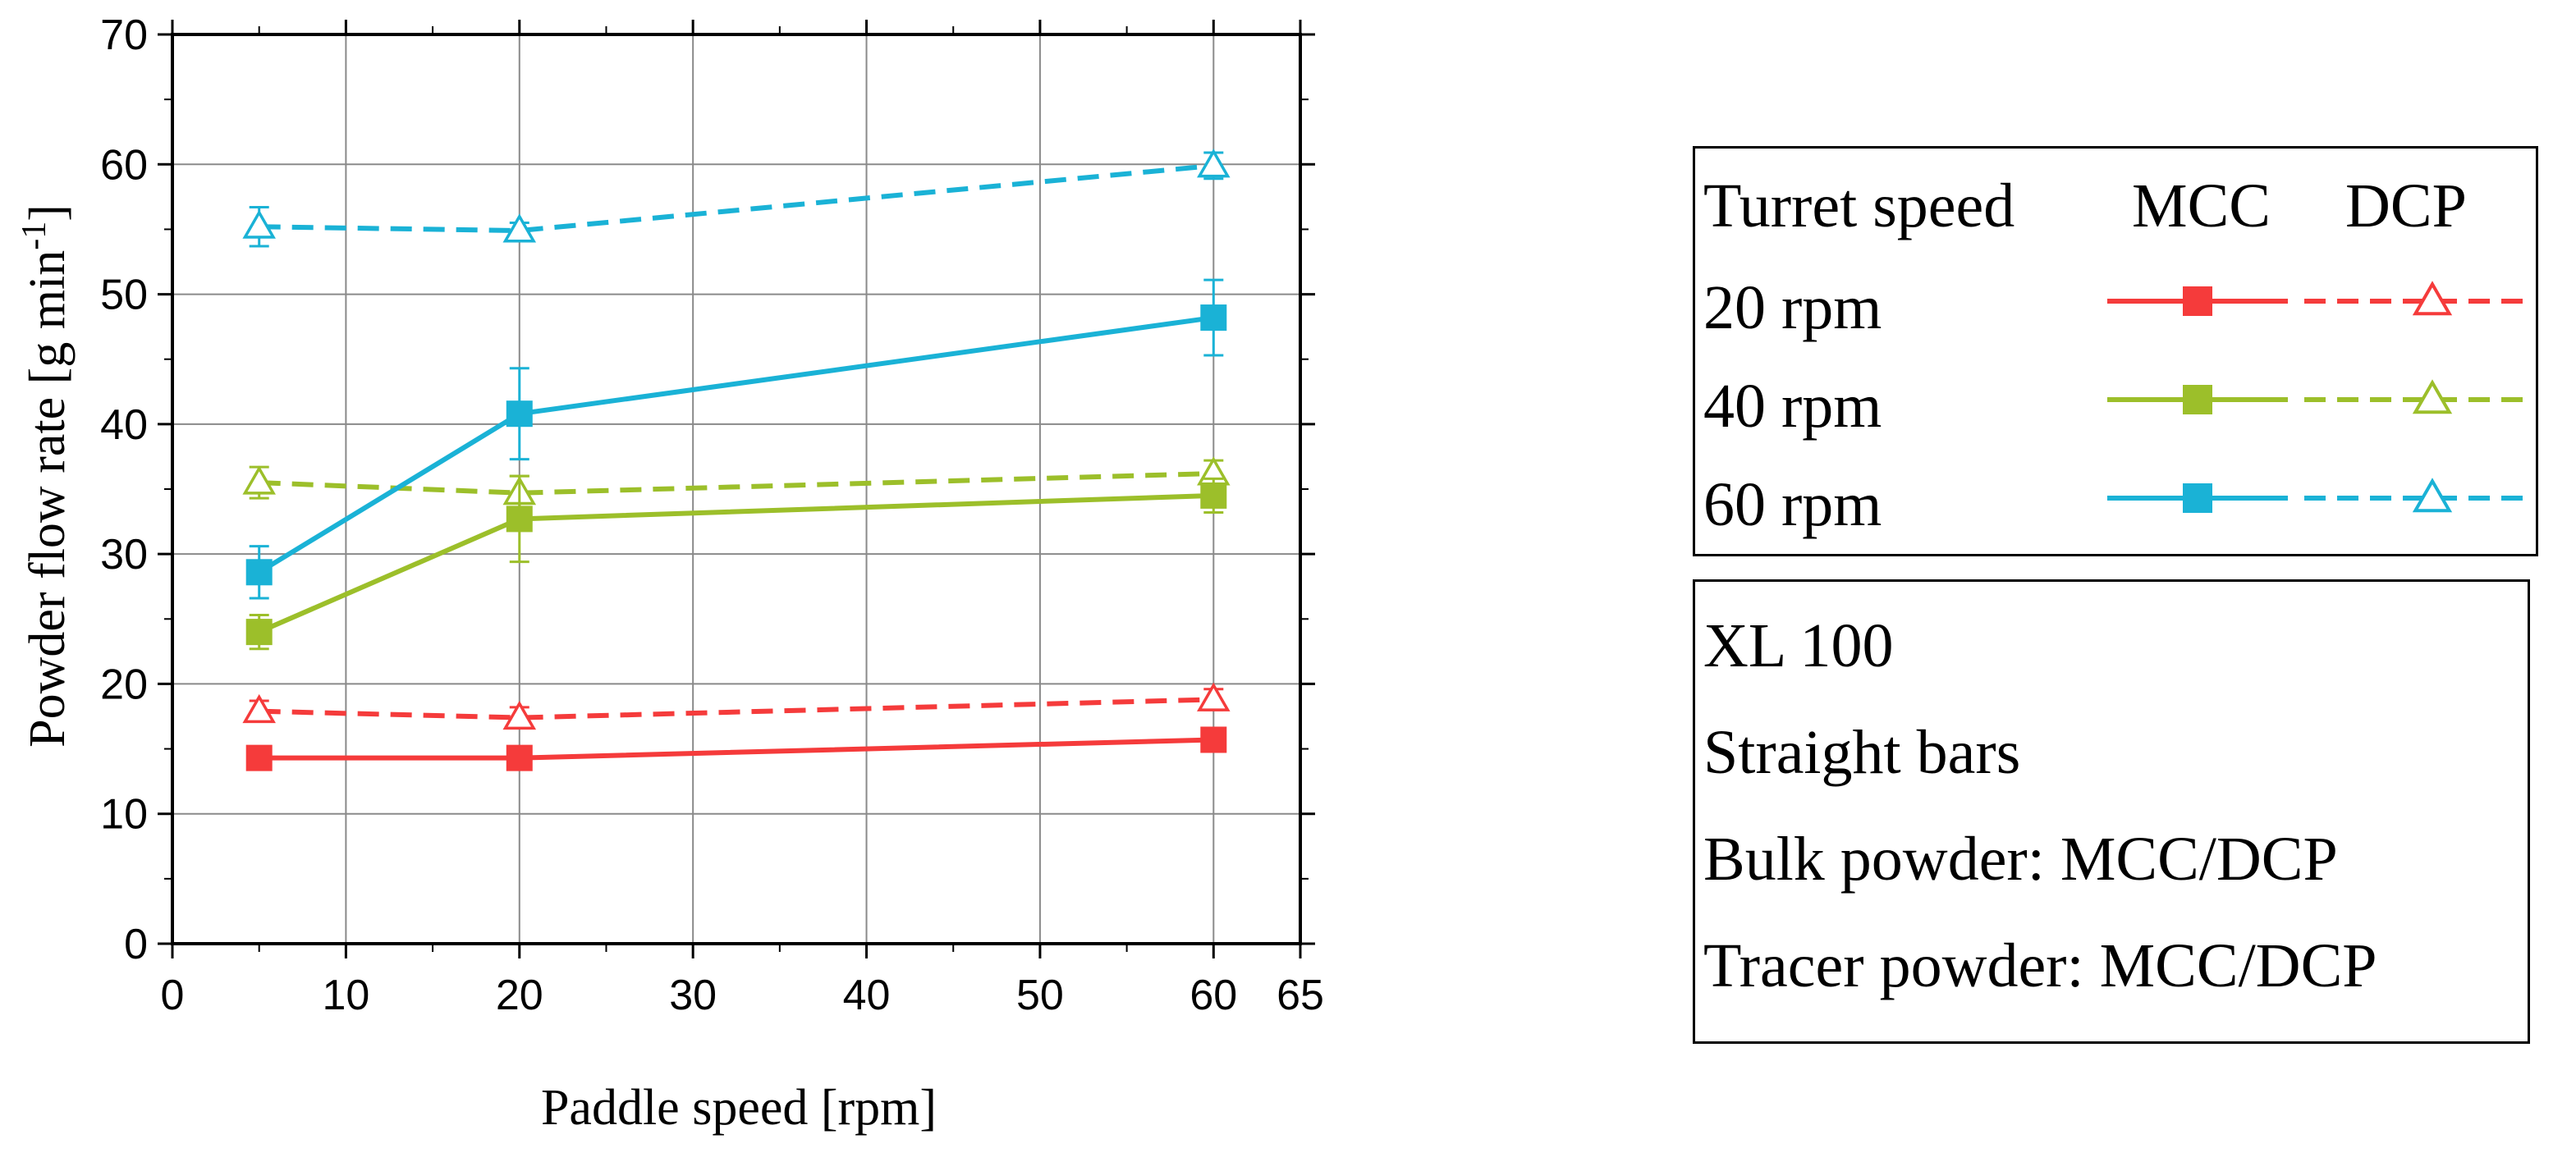 Image resolution: width=2576 pixels, height=1171 pixels. What do you see at coordinates (693, 996) in the screenshot?
I see `x-tick-label: 30` at bounding box center [693, 996].